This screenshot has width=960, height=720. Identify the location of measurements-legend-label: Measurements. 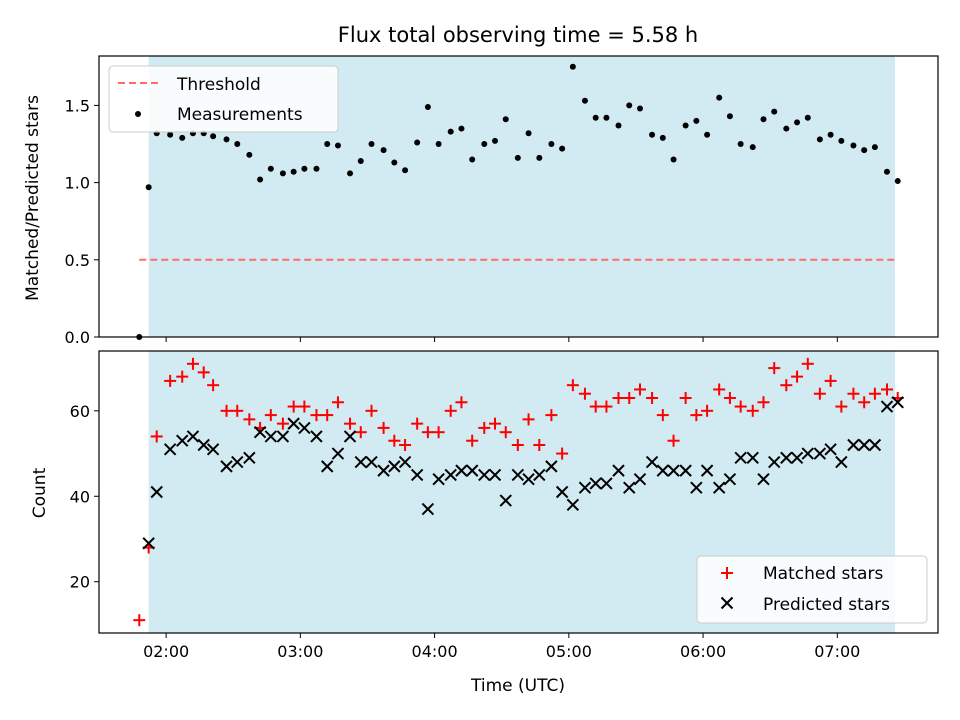
(240, 115).